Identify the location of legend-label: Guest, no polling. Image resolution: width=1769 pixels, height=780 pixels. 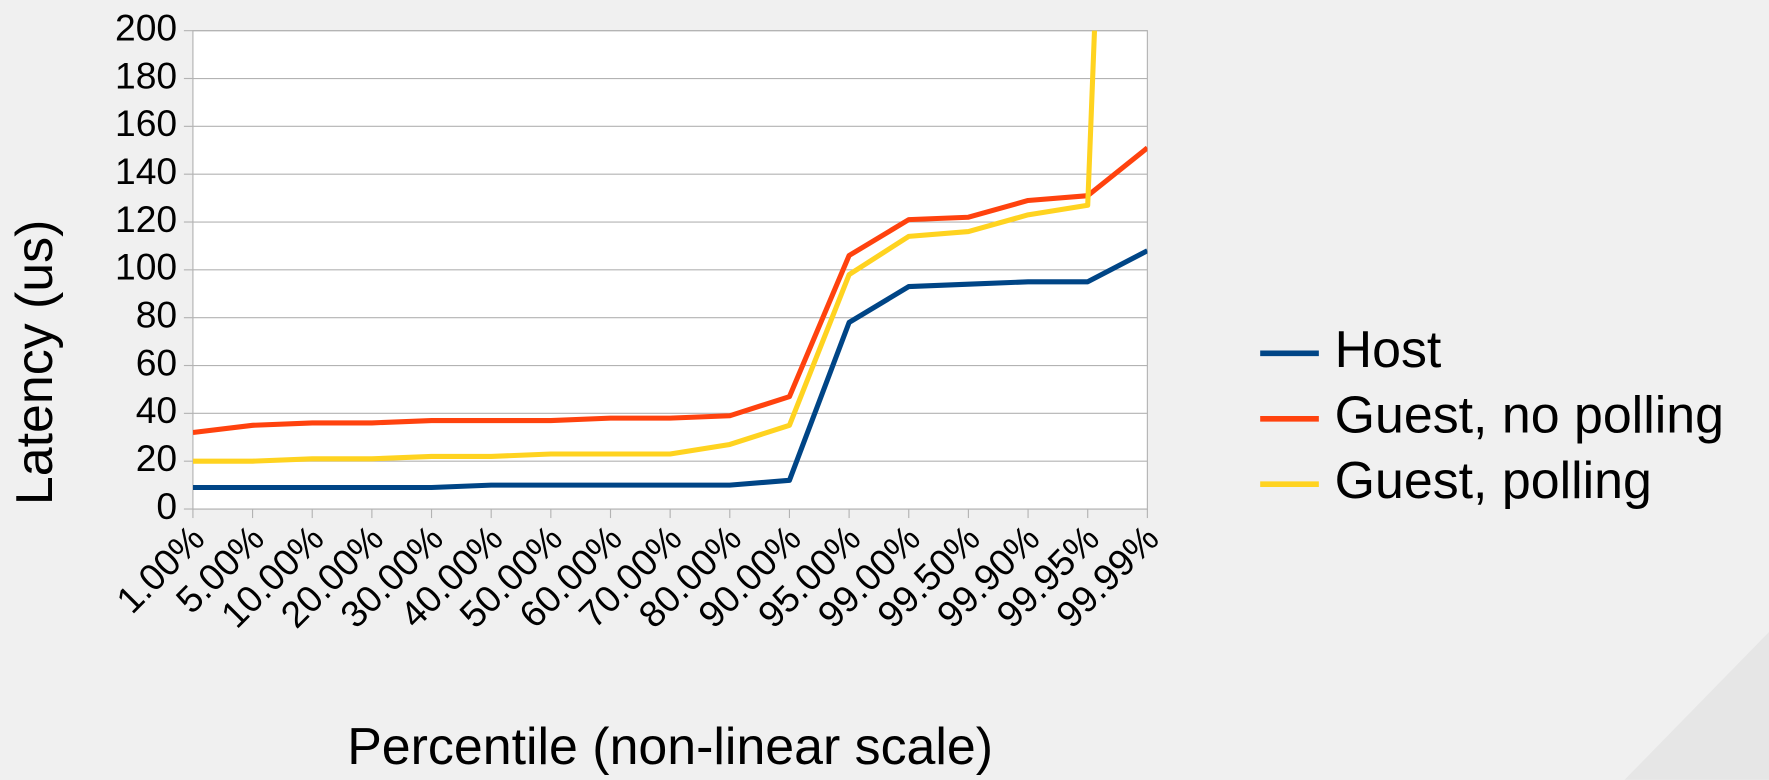
(1529, 414).